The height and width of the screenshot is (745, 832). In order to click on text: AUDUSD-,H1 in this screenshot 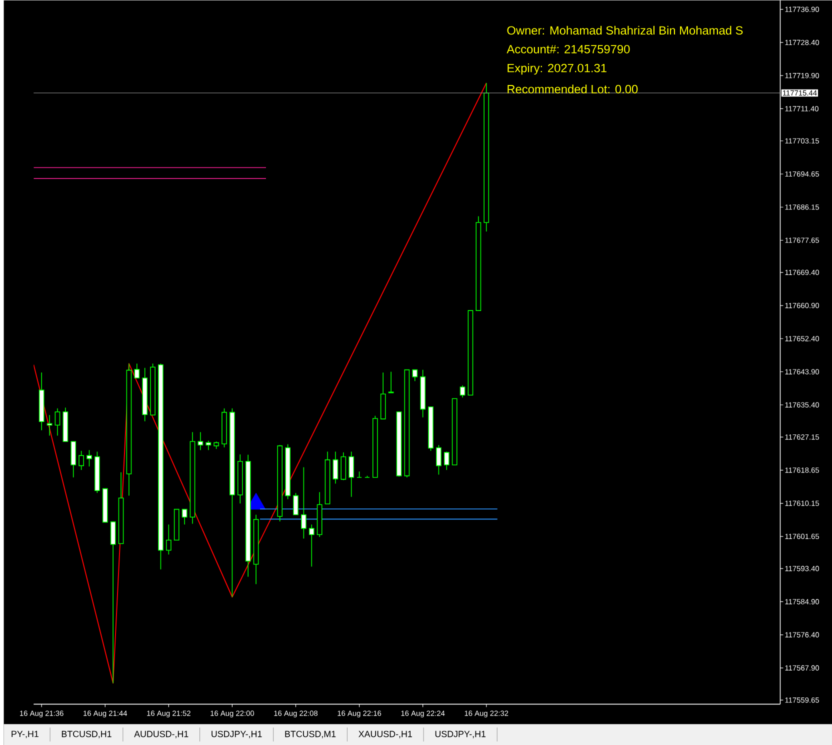, I will do `click(161, 734)`.